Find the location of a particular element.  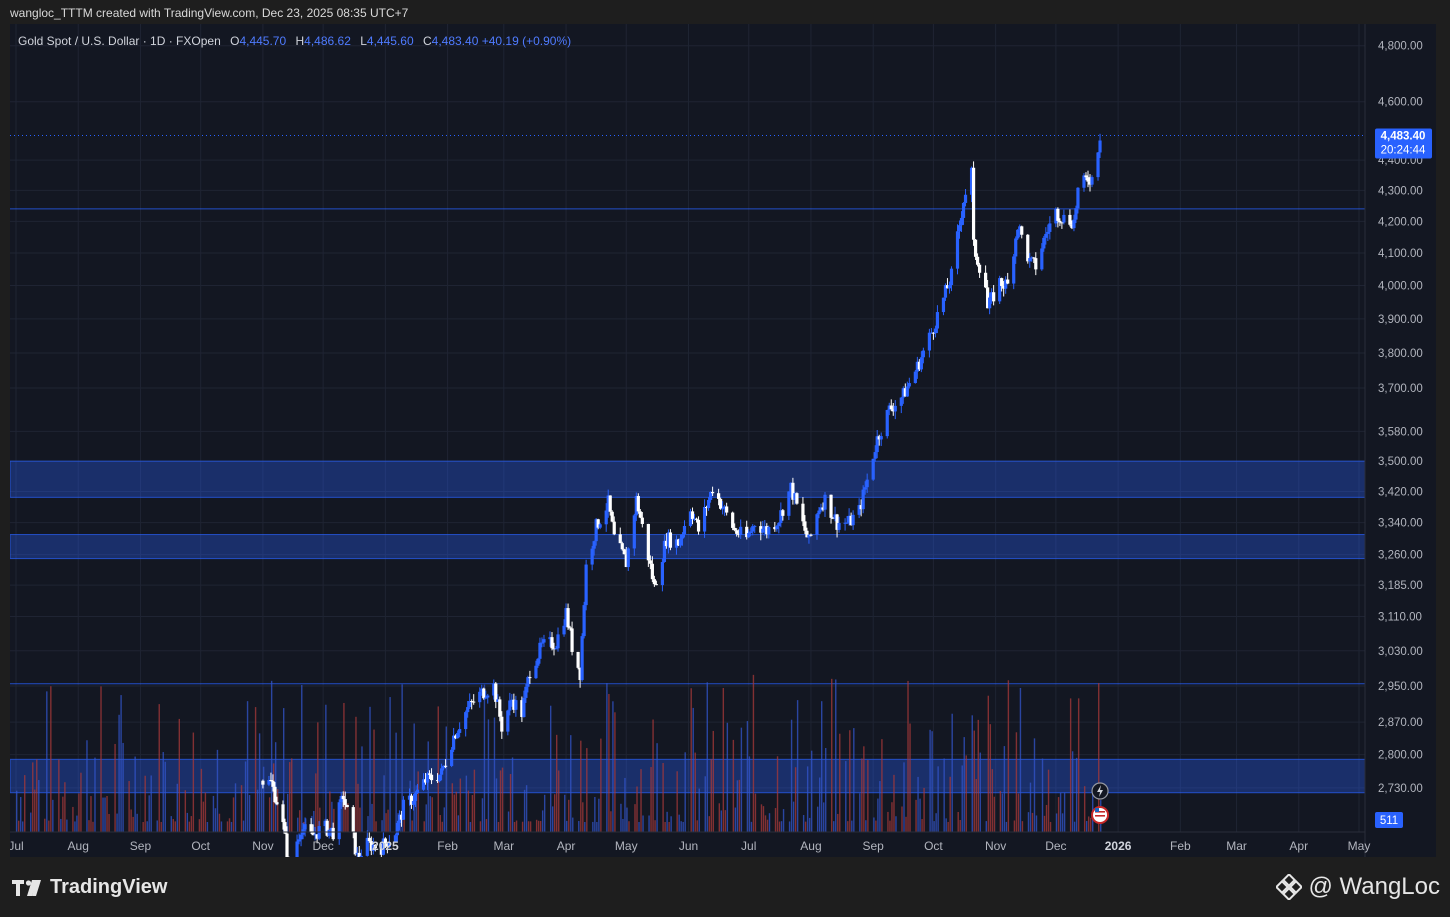

tradingview-logo: TradingView is located at coordinates (89, 887).